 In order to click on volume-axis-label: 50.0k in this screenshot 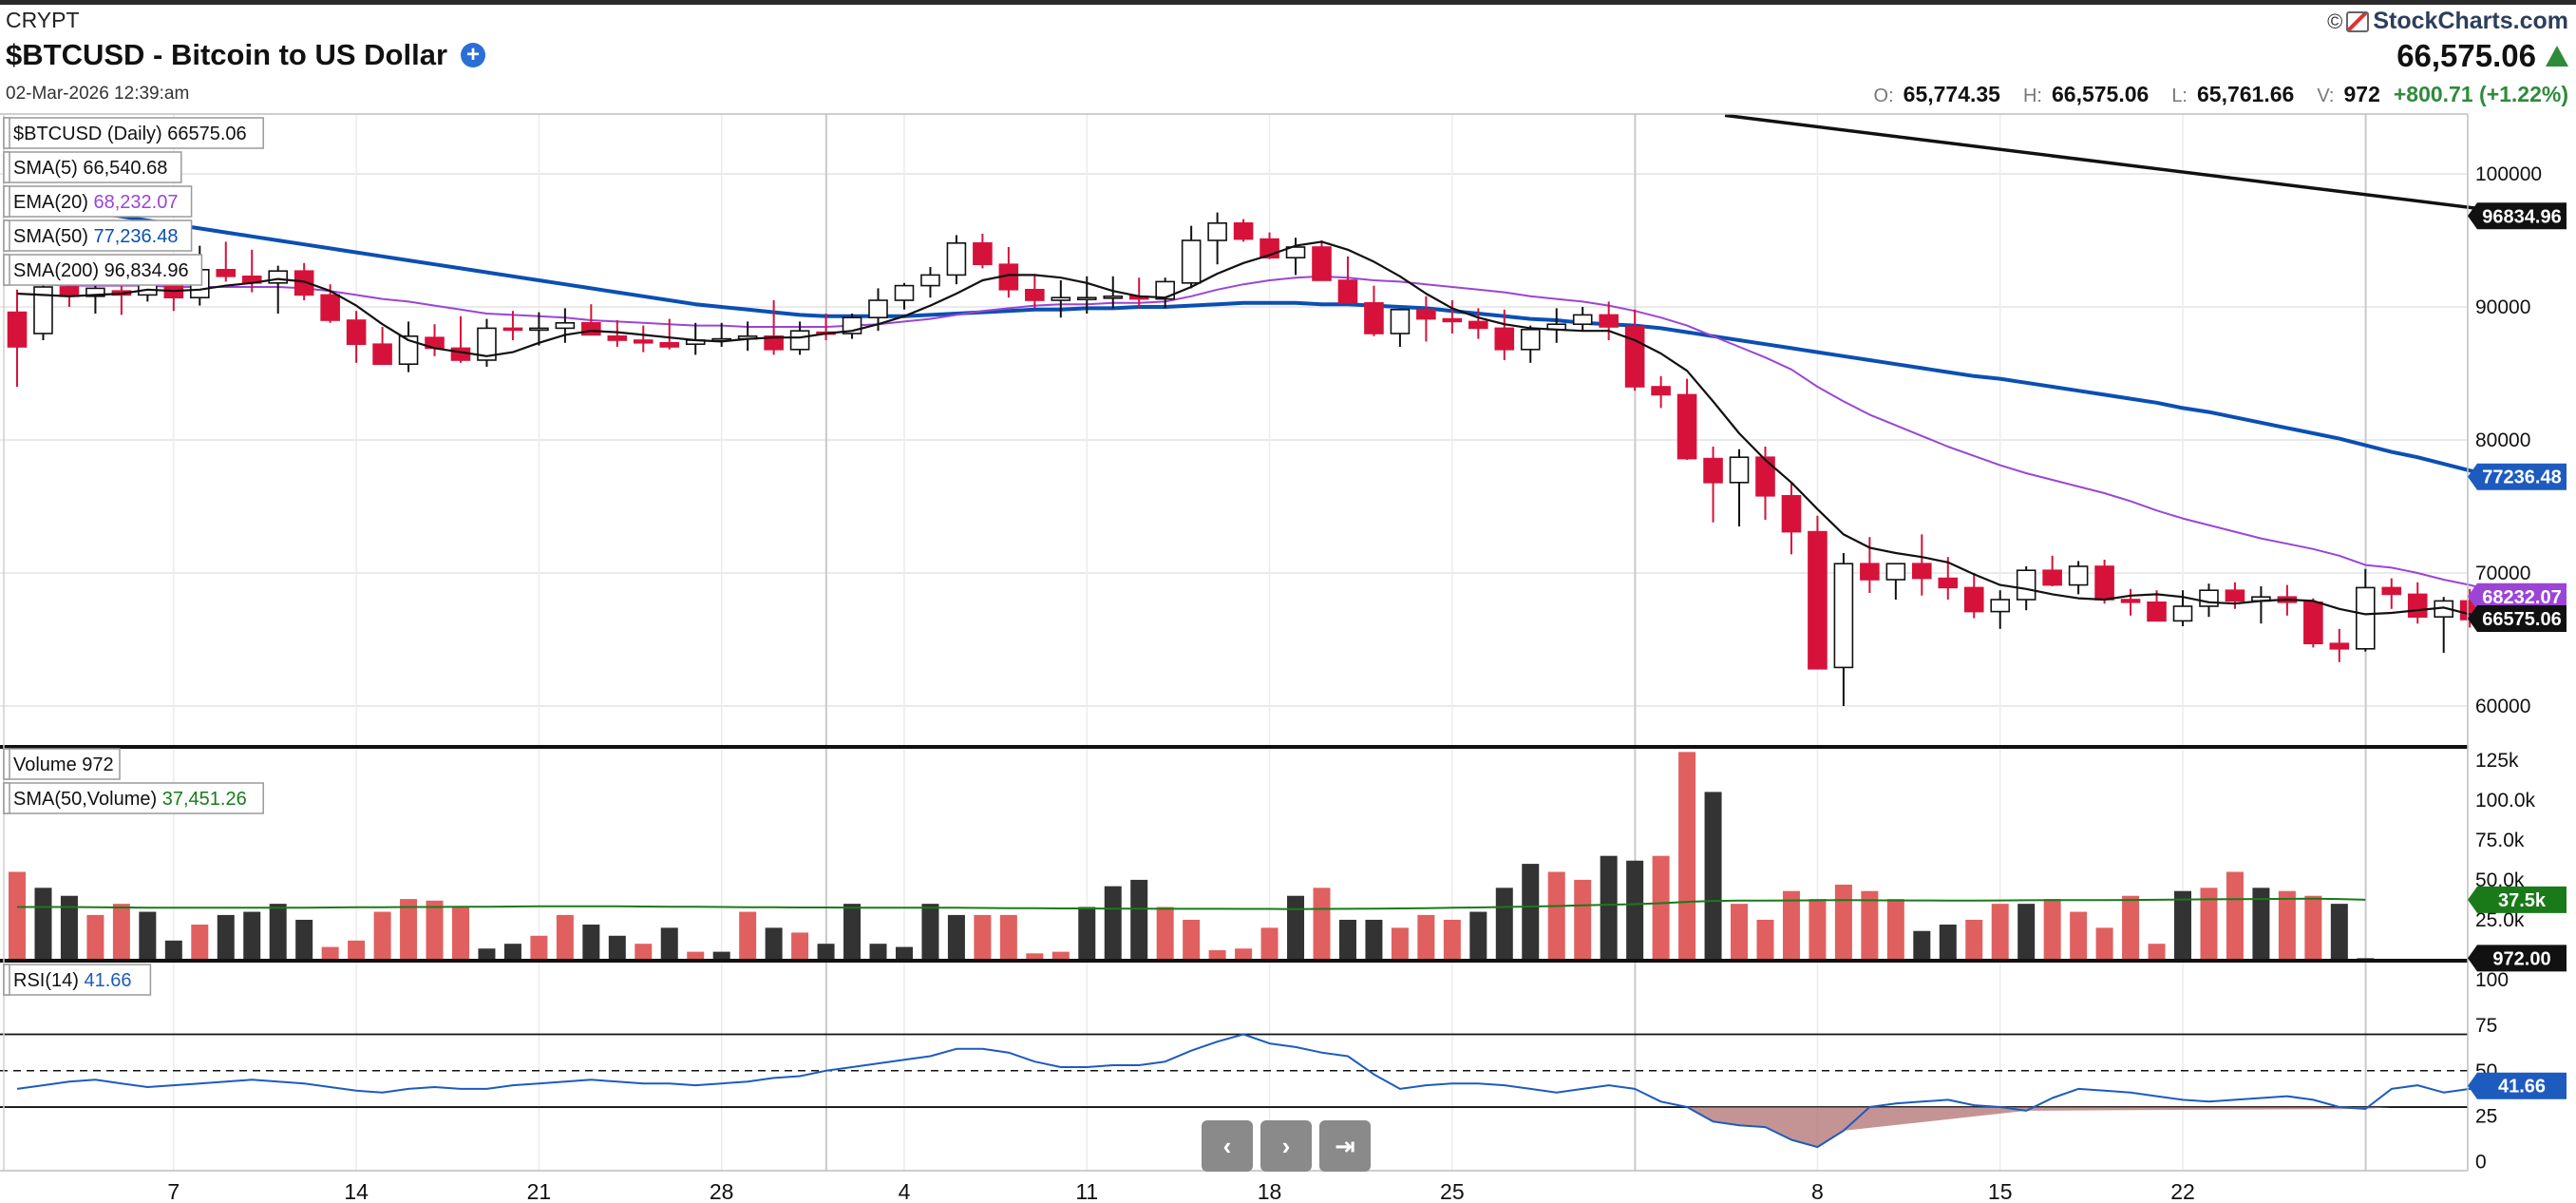, I will do `click(2500, 880)`.